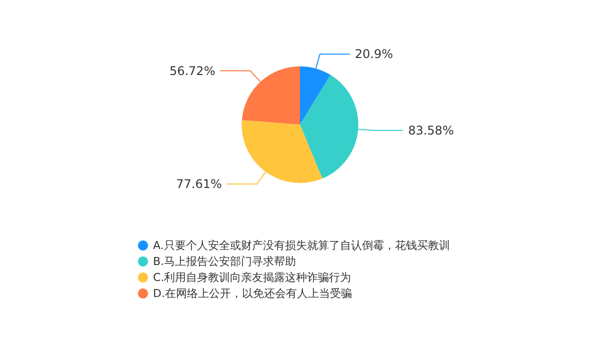  What do you see at coordinates (301, 245) in the screenshot?
I see `legend-label: A.只要个人安全或财产没有损失就算了自认倒霉，花钱买教训` at bounding box center [301, 245].